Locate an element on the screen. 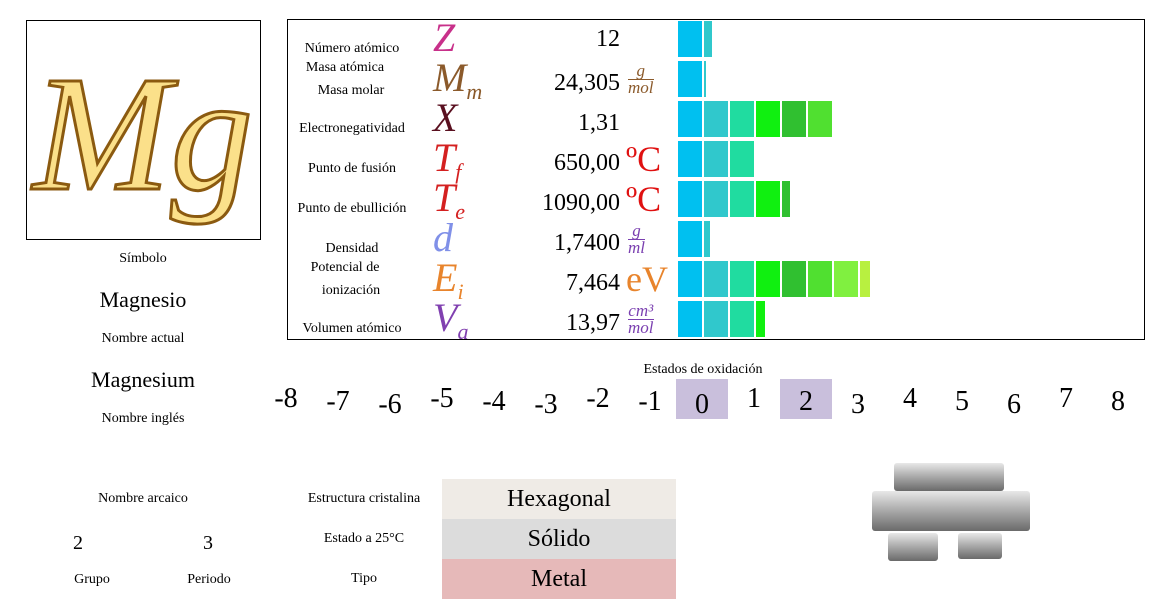 The width and height of the screenshot is (1169, 599). unit: cm³ mol is located at coordinates (641, 319).